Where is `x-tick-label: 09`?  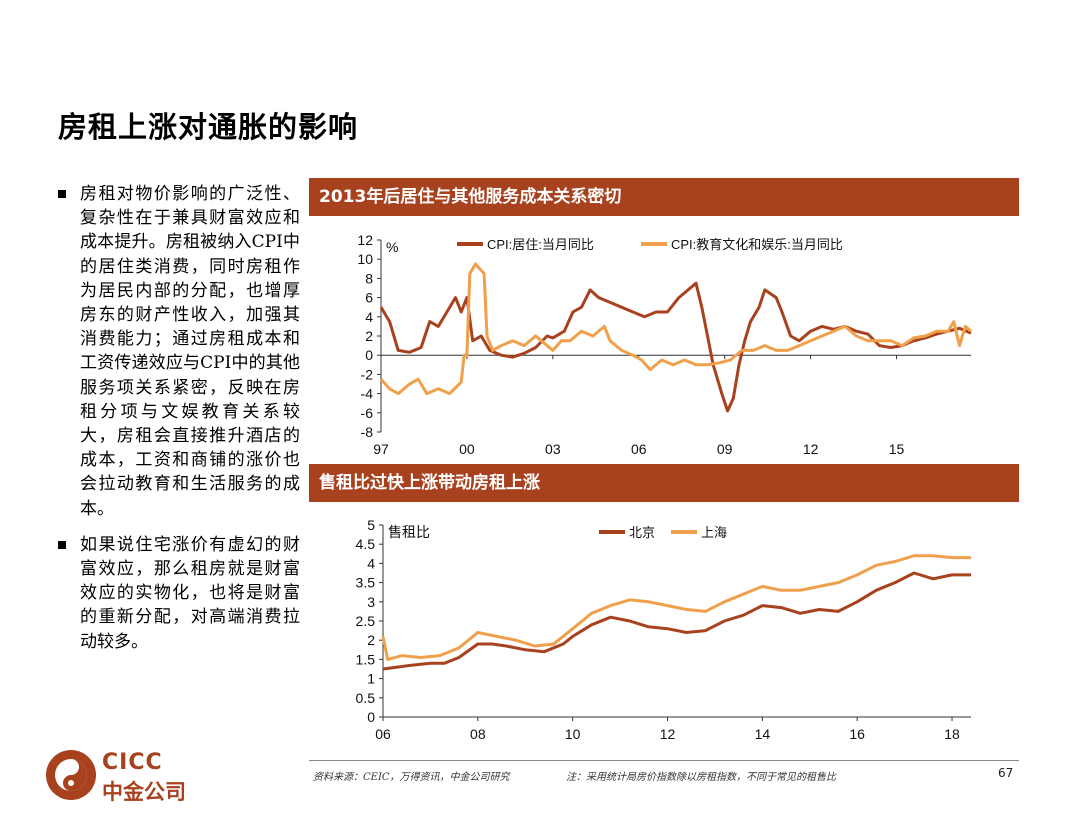
x-tick-label: 09 is located at coordinates (725, 449).